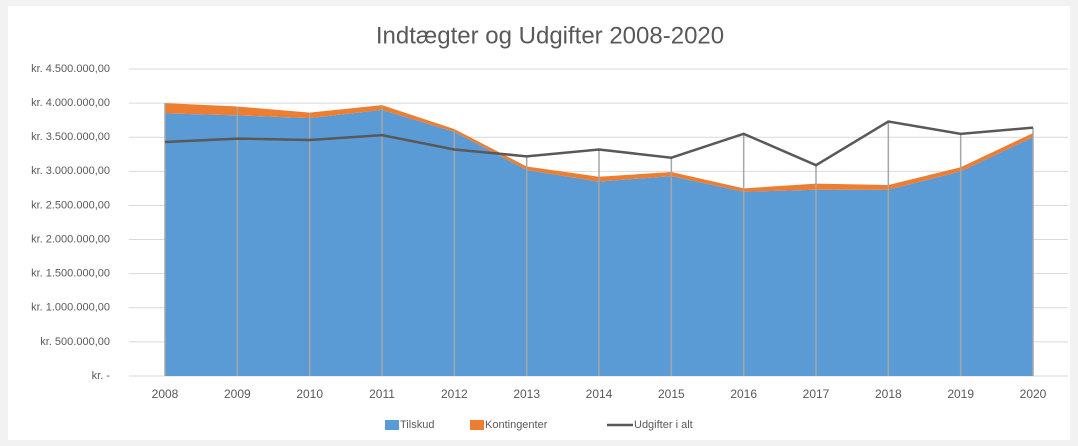 This screenshot has height=446, width=1078. Describe the element at coordinates (888, 394) in the screenshot. I see `x-tick-label: 2018` at that location.